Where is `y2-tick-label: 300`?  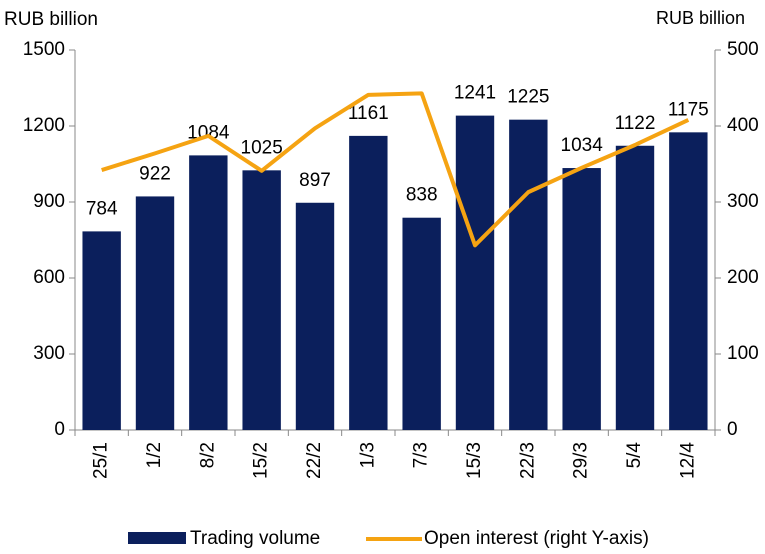
y2-tick-label: 300 is located at coordinates (743, 201).